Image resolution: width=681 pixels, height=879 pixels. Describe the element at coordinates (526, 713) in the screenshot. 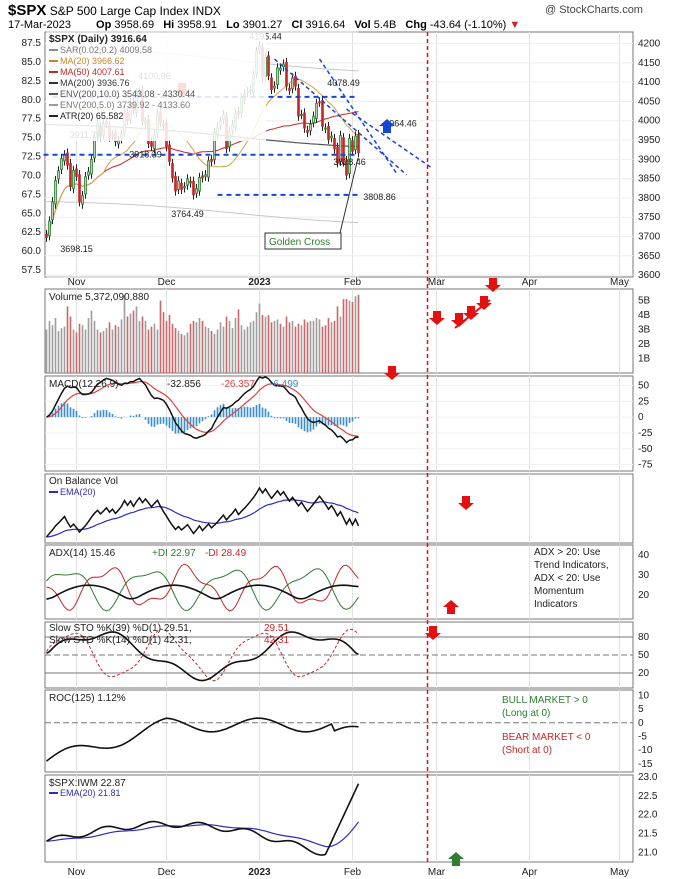

I see `bull-note: (Long at 0)` at that location.